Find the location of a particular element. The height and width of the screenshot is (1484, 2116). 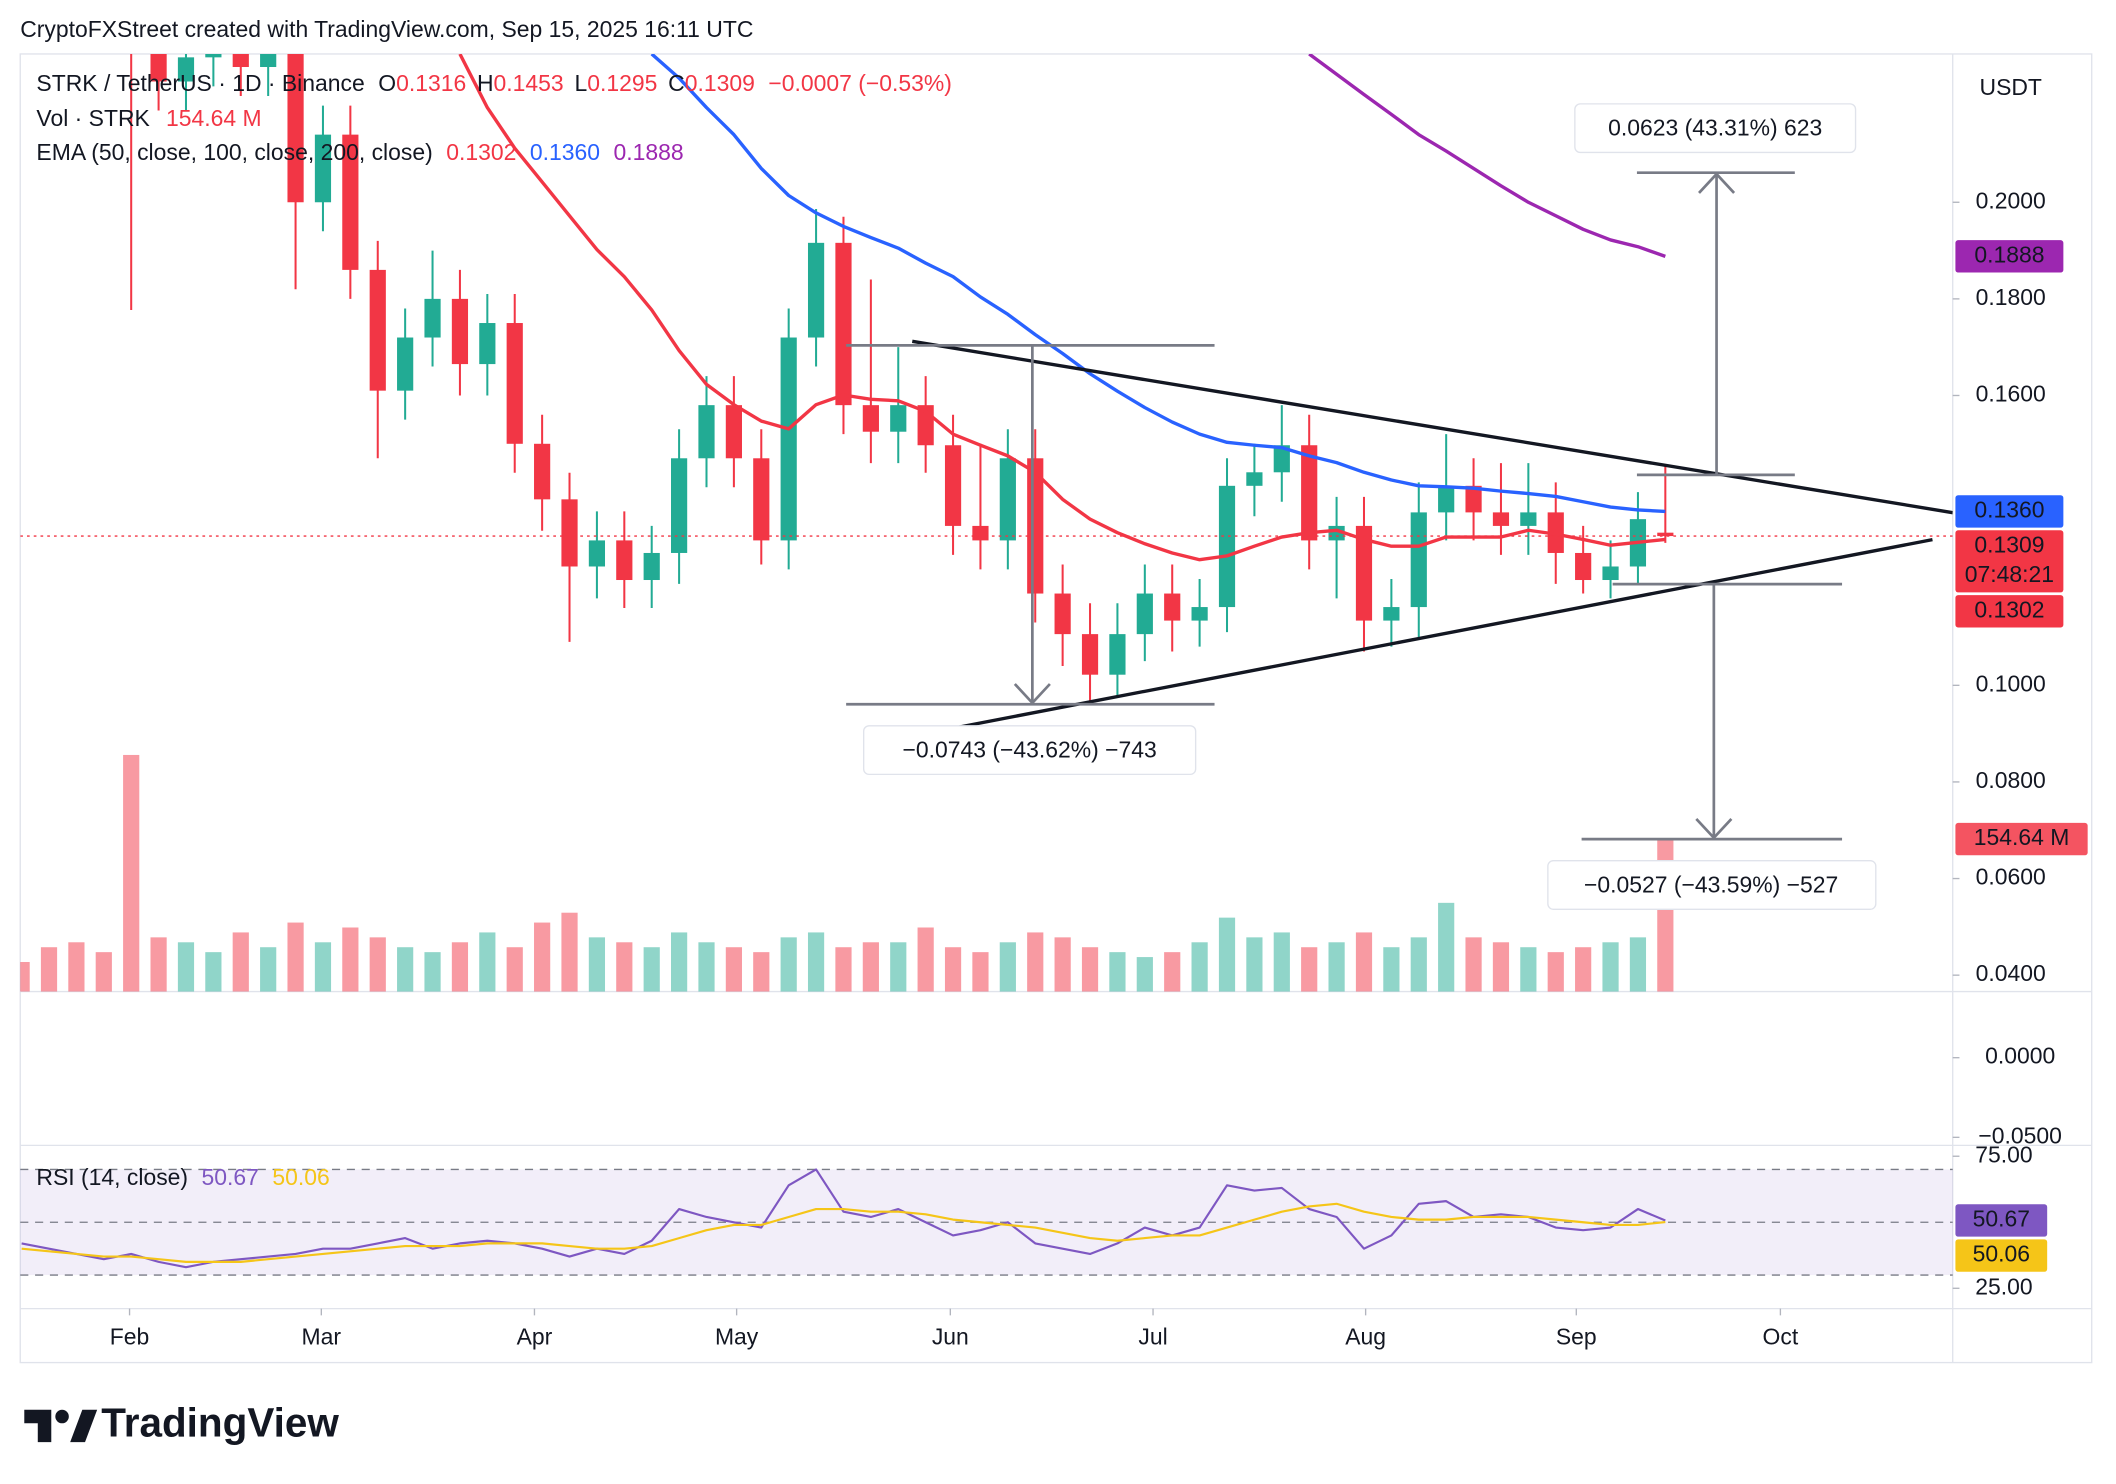

price-tag-label: 0.1309 is located at coordinates (2009, 545).